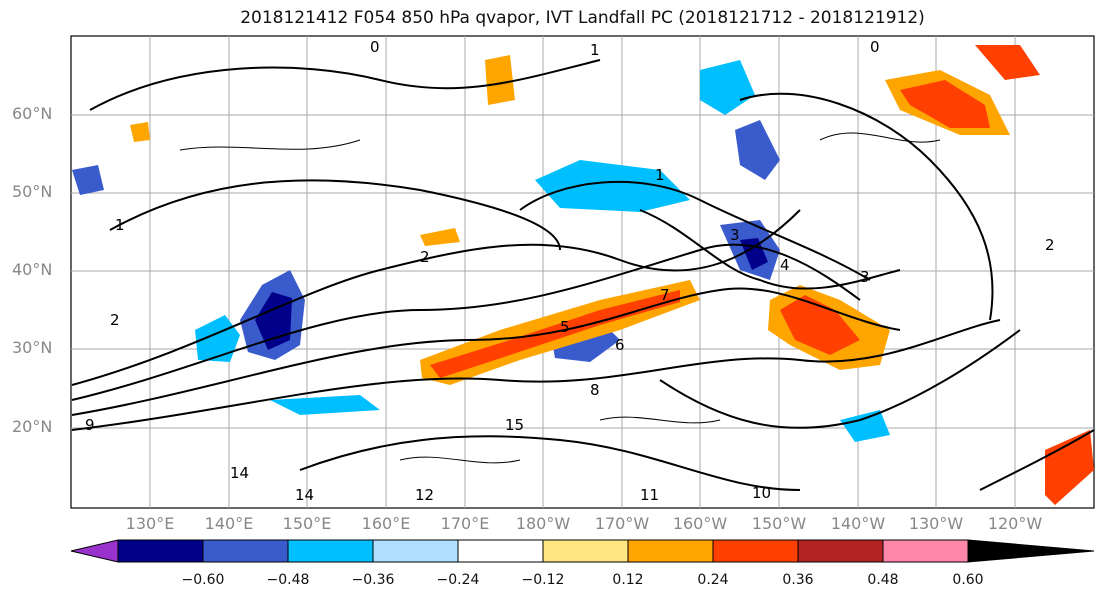 Image resolution: width=1105 pixels, height=601 pixels. What do you see at coordinates (543, 523) in the screenshot?
I see `lon-label: 180°W` at bounding box center [543, 523].